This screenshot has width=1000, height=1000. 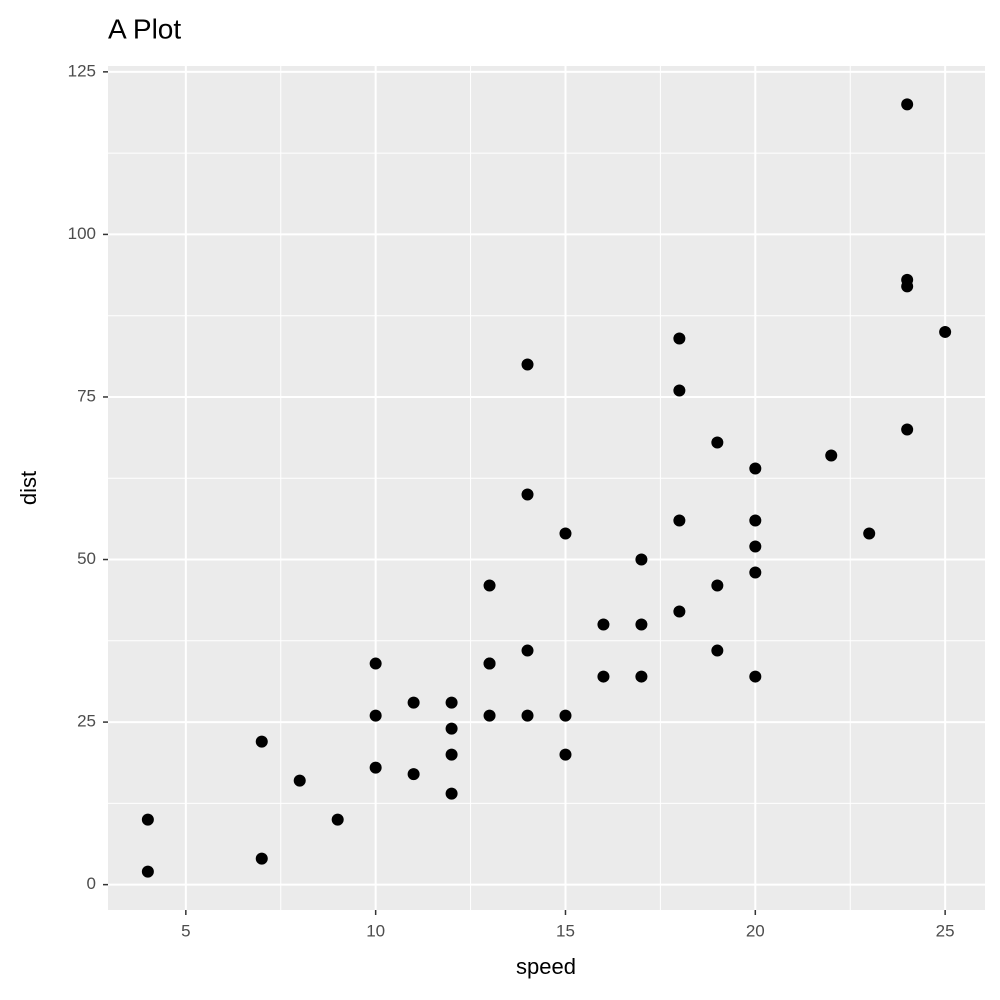 I want to click on chart-title: A Plot, so click(x=144, y=28).